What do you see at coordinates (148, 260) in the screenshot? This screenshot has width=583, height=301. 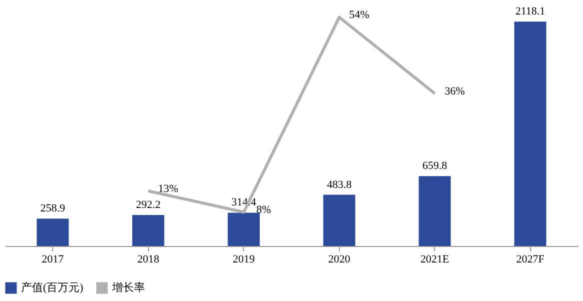 I see `x-tick-label: 2018` at bounding box center [148, 260].